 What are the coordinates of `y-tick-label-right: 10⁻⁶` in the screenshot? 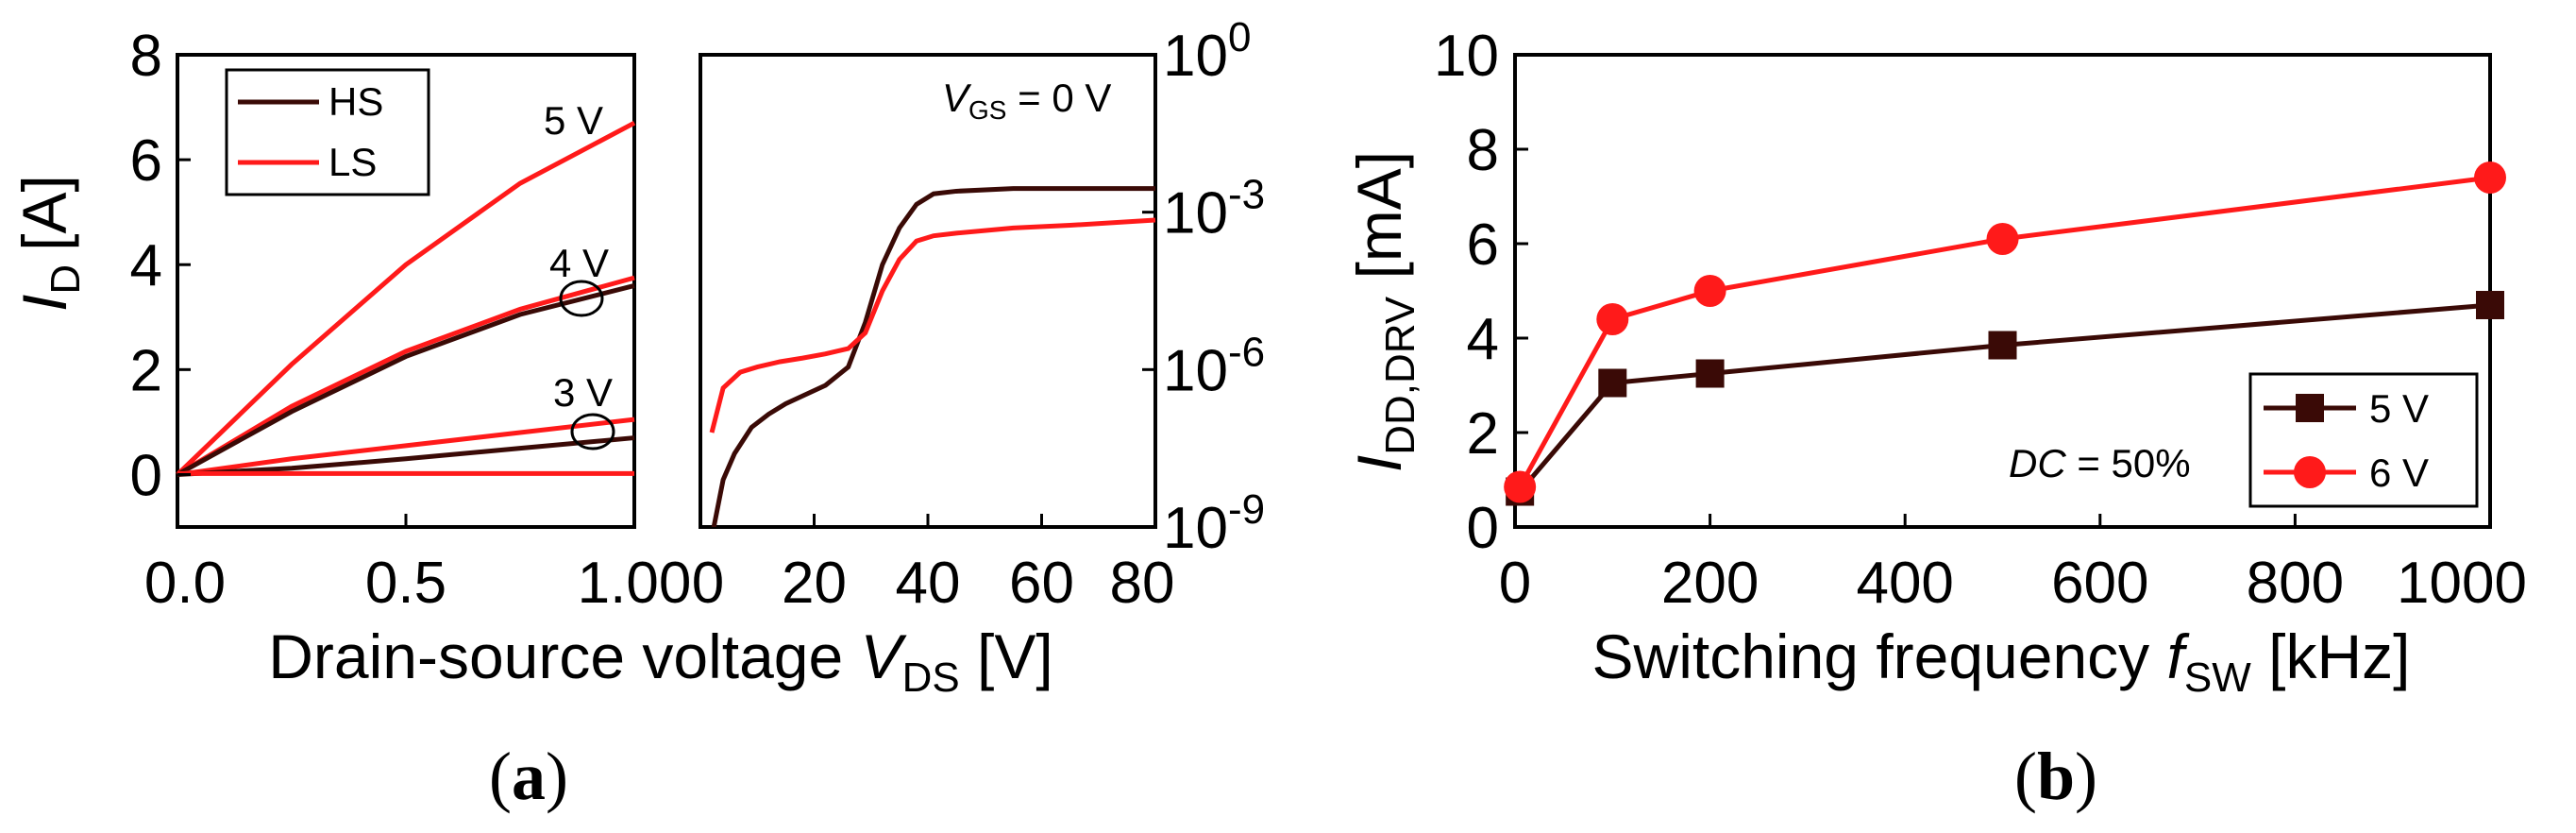 It's located at (1214, 366).